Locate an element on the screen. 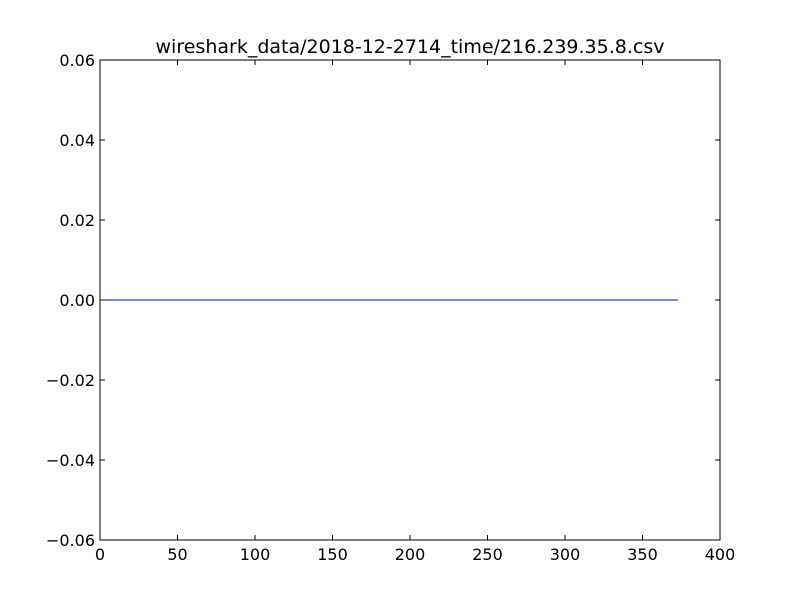  x-tick-label: 250 is located at coordinates (487, 554).